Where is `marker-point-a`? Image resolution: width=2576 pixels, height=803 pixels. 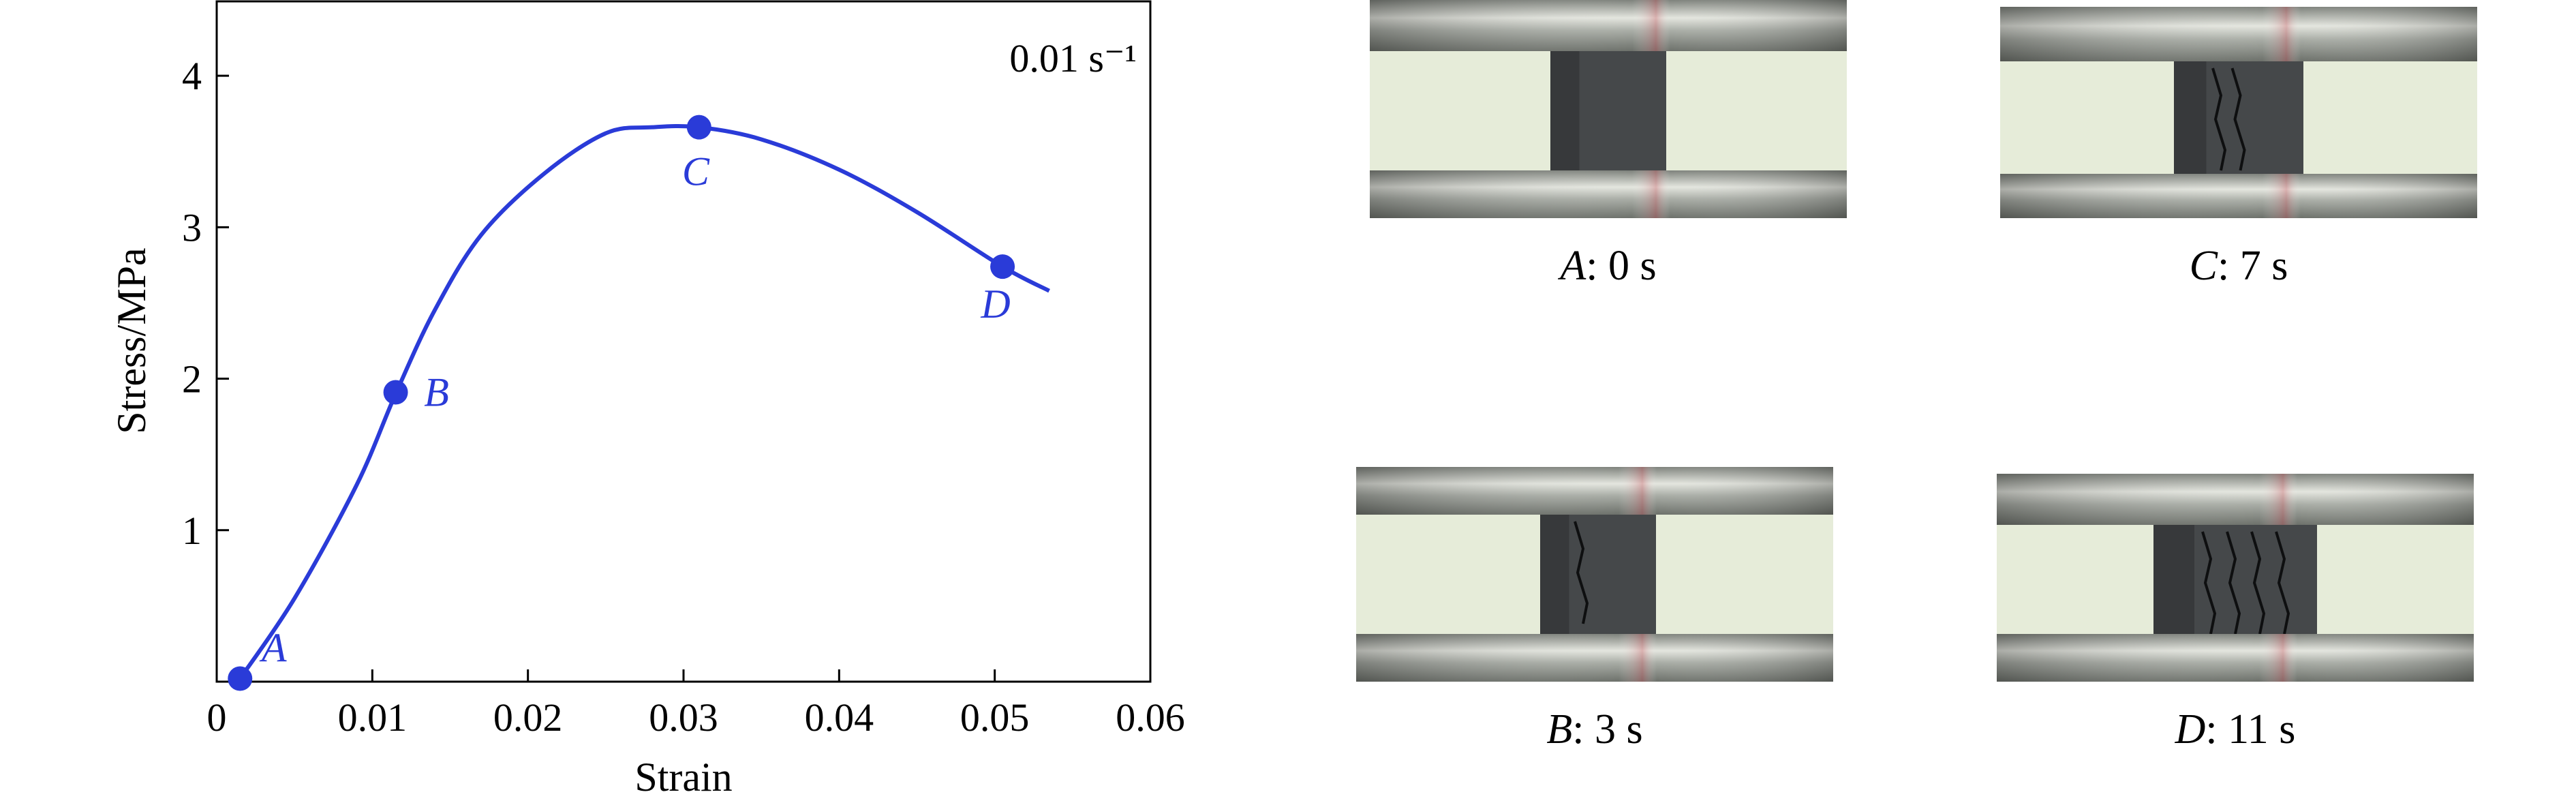
marker-point-a is located at coordinates (240, 679).